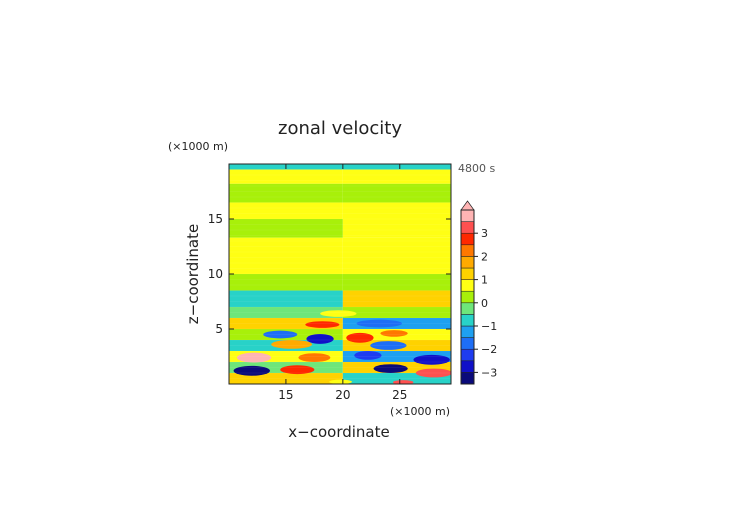 The height and width of the screenshot is (532, 752). Describe the element at coordinates (198, 146) in the screenshot. I see `z-unit-label: (×1000 m)` at that location.